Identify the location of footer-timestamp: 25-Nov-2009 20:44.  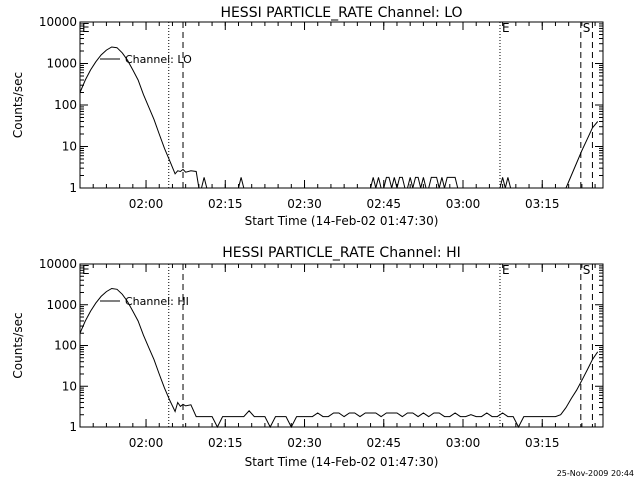
(595, 473).